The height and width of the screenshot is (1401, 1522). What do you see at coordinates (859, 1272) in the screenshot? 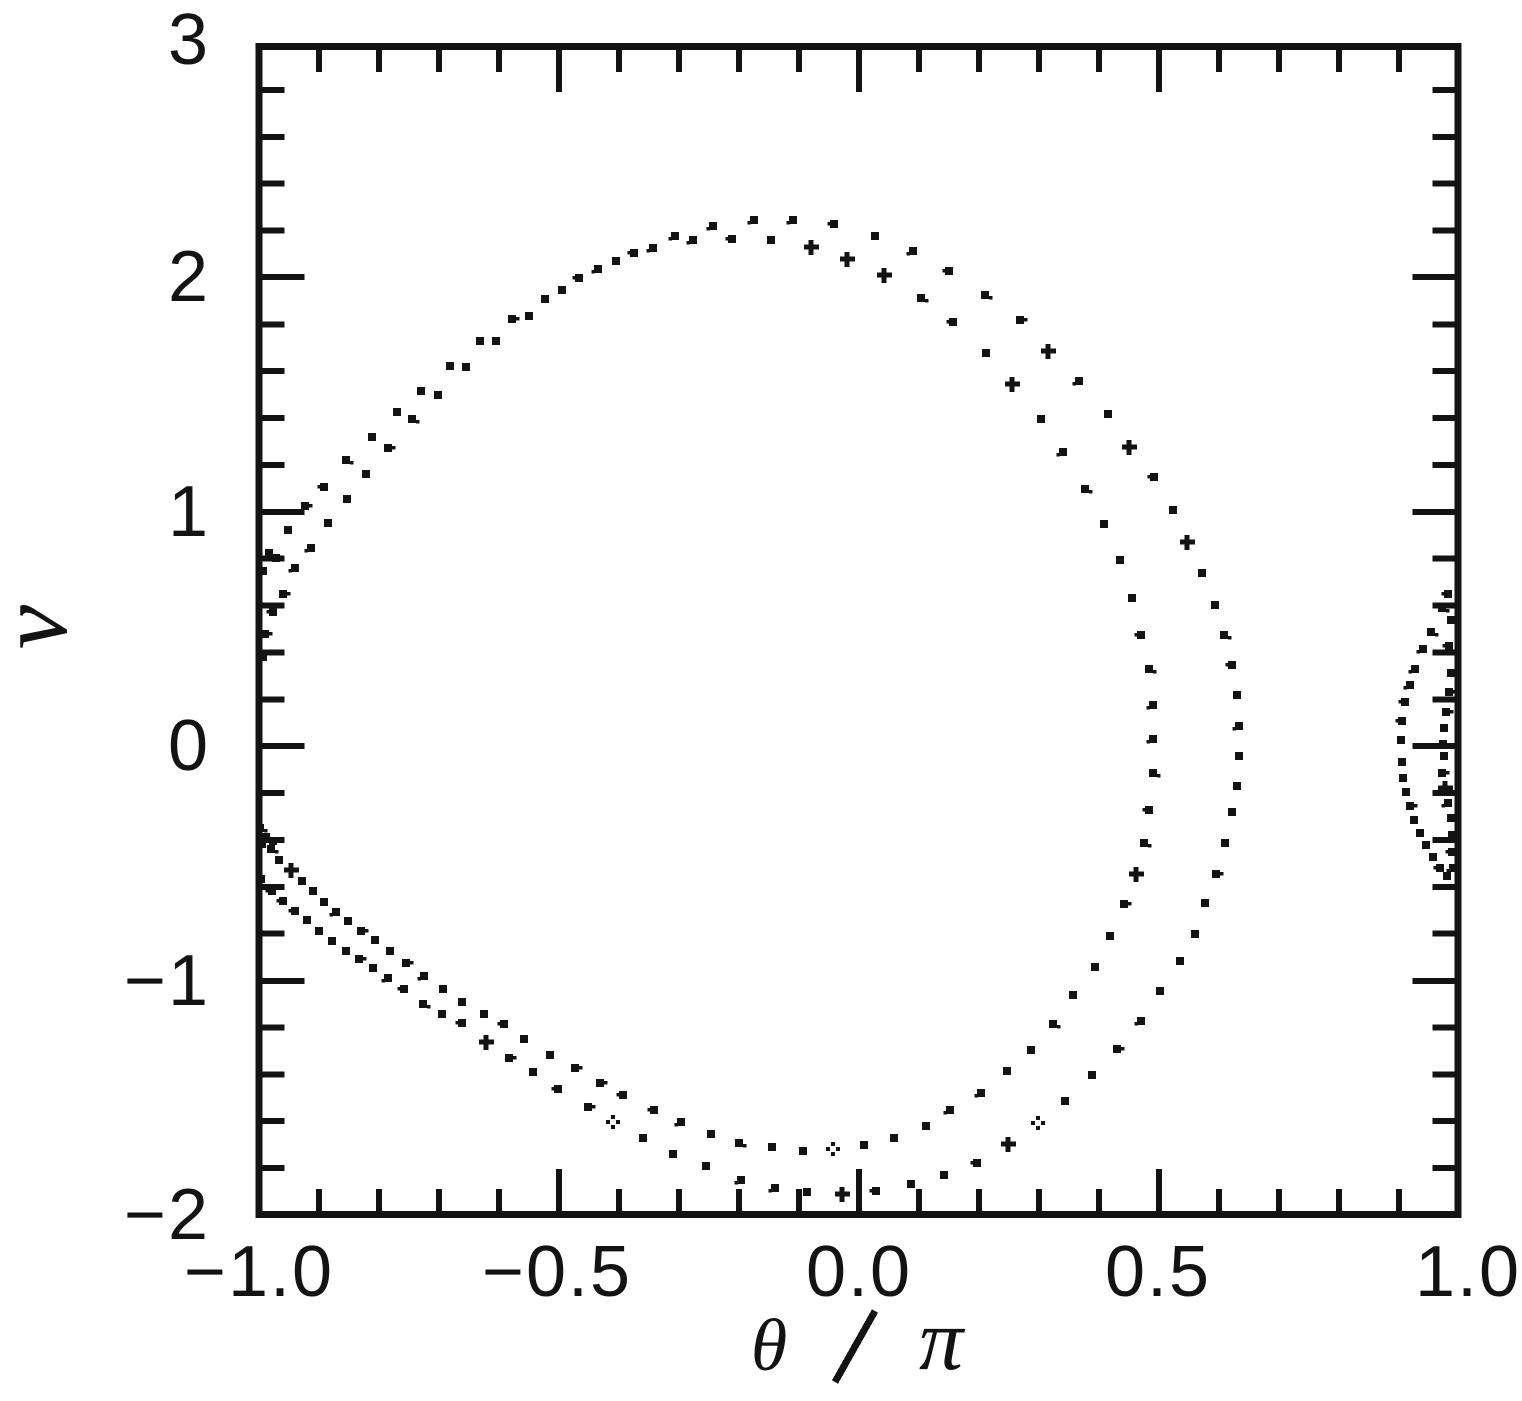
I see `svg-text: 0.0` at bounding box center [859, 1272].